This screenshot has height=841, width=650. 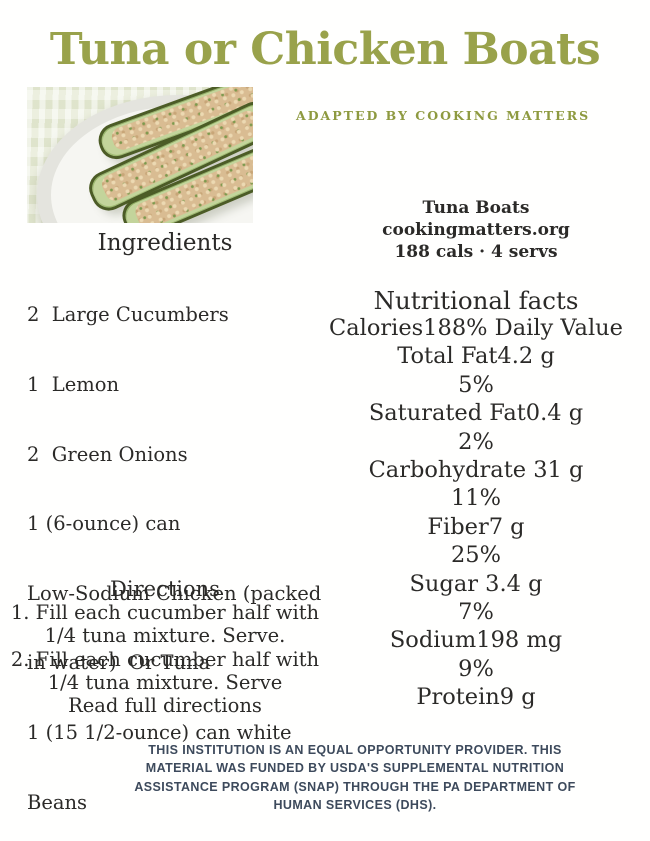 What do you see at coordinates (325, 49) in the screenshot?
I see `page-title: Tuna or Chicken Boats` at bounding box center [325, 49].